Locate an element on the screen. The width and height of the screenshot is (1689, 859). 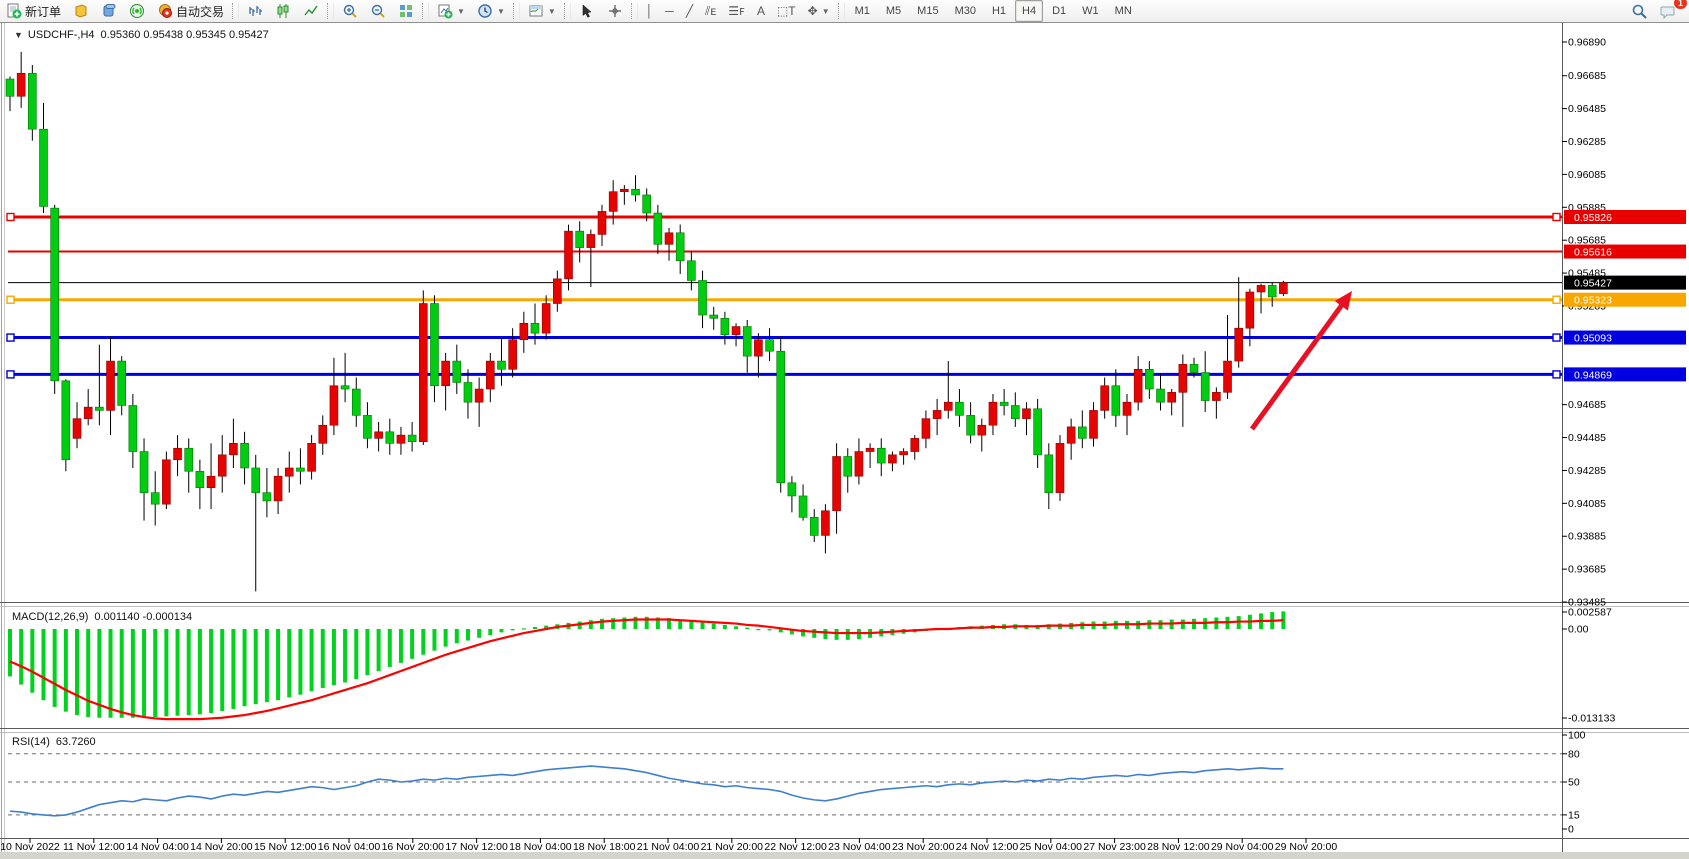
timeframe-h1-button: H1 is located at coordinates (999, 11).